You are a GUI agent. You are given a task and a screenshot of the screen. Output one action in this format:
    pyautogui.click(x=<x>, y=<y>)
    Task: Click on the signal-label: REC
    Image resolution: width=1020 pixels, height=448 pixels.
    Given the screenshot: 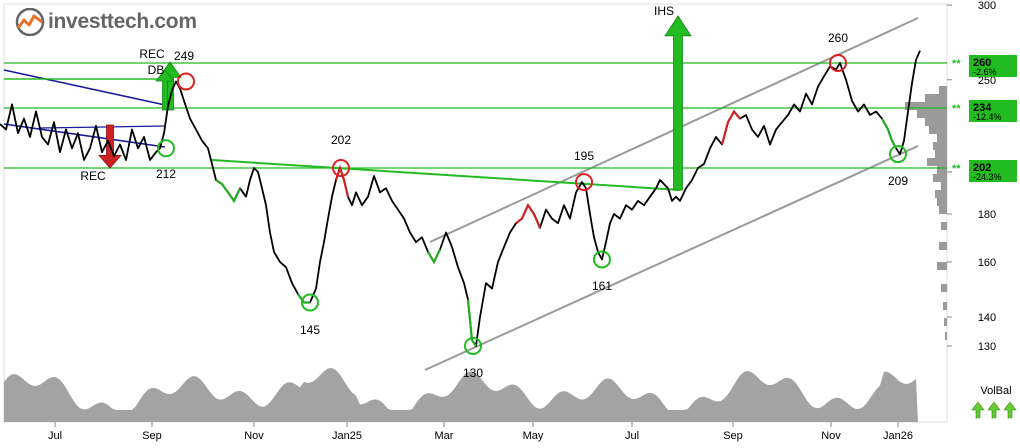 What is the action you would take?
    pyautogui.click(x=152, y=54)
    